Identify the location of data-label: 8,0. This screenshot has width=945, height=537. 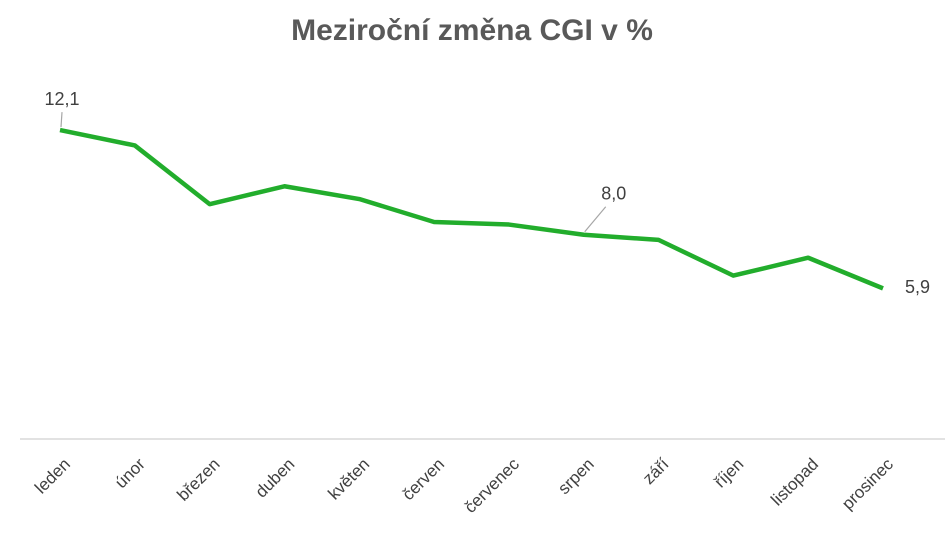
(613, 194).